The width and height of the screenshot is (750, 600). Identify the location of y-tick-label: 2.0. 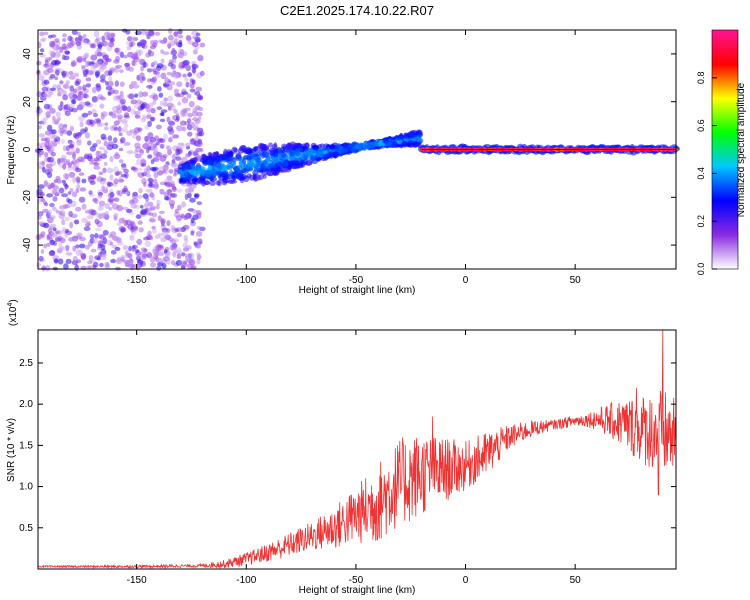
(26, 404).